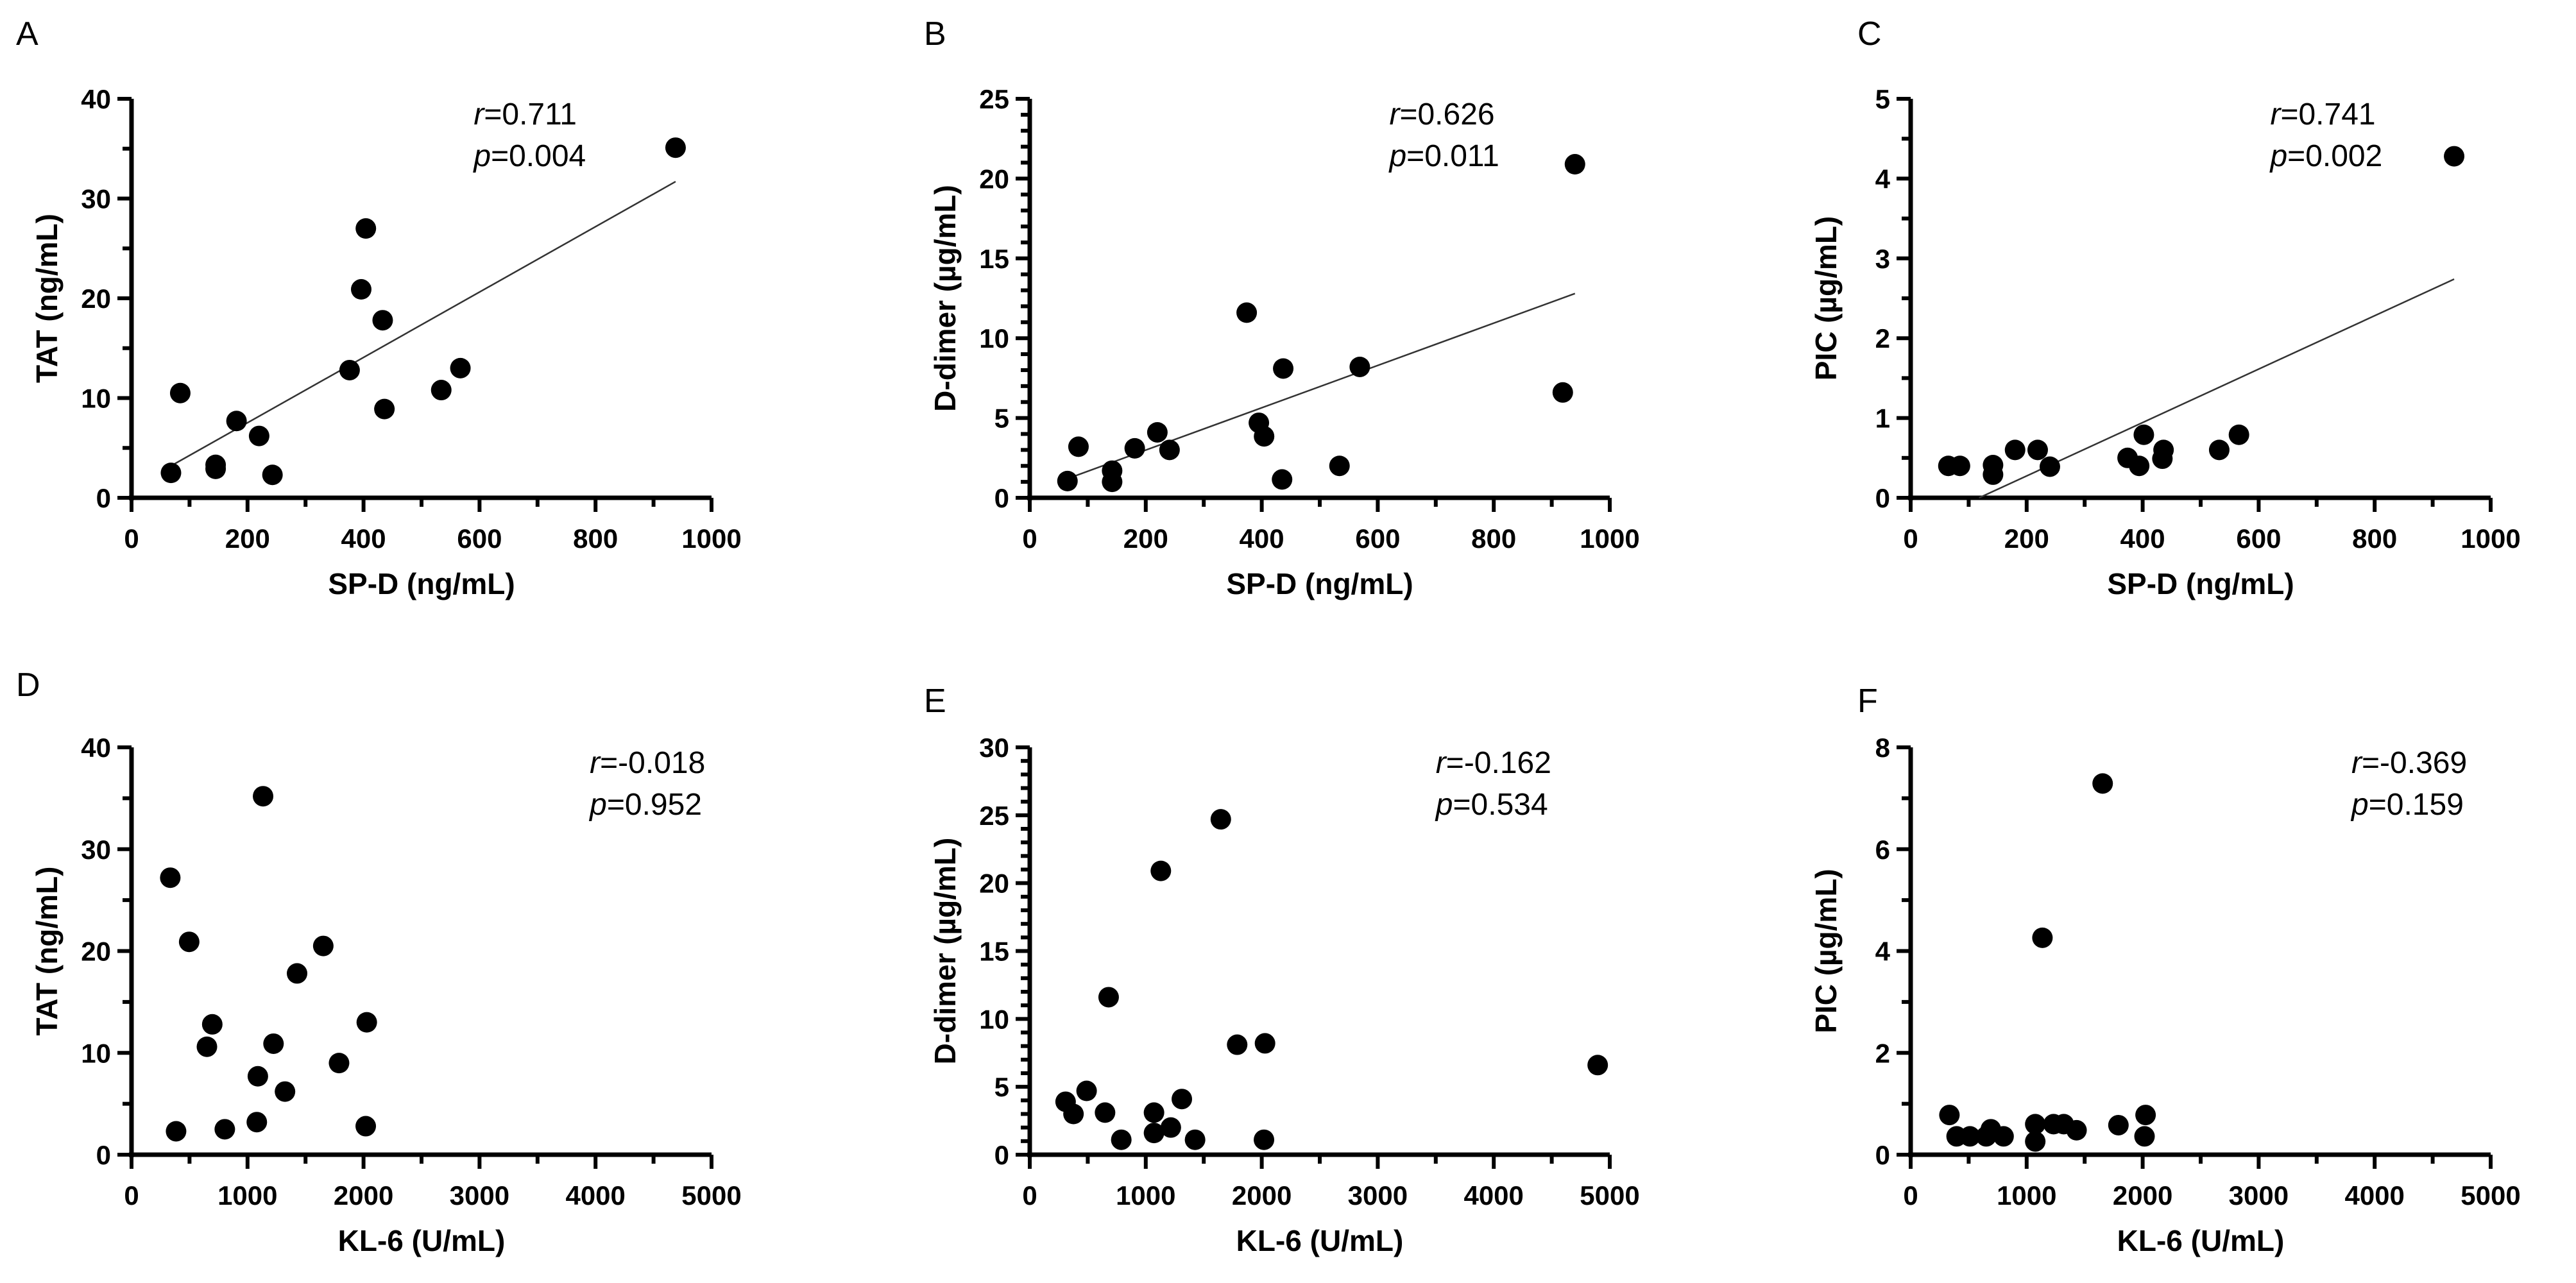 The image size is (2576, 1283). Describe the element at coordinates (1442, 115) in the screenshot. I see `r-statistic: r=0.626` at that location.